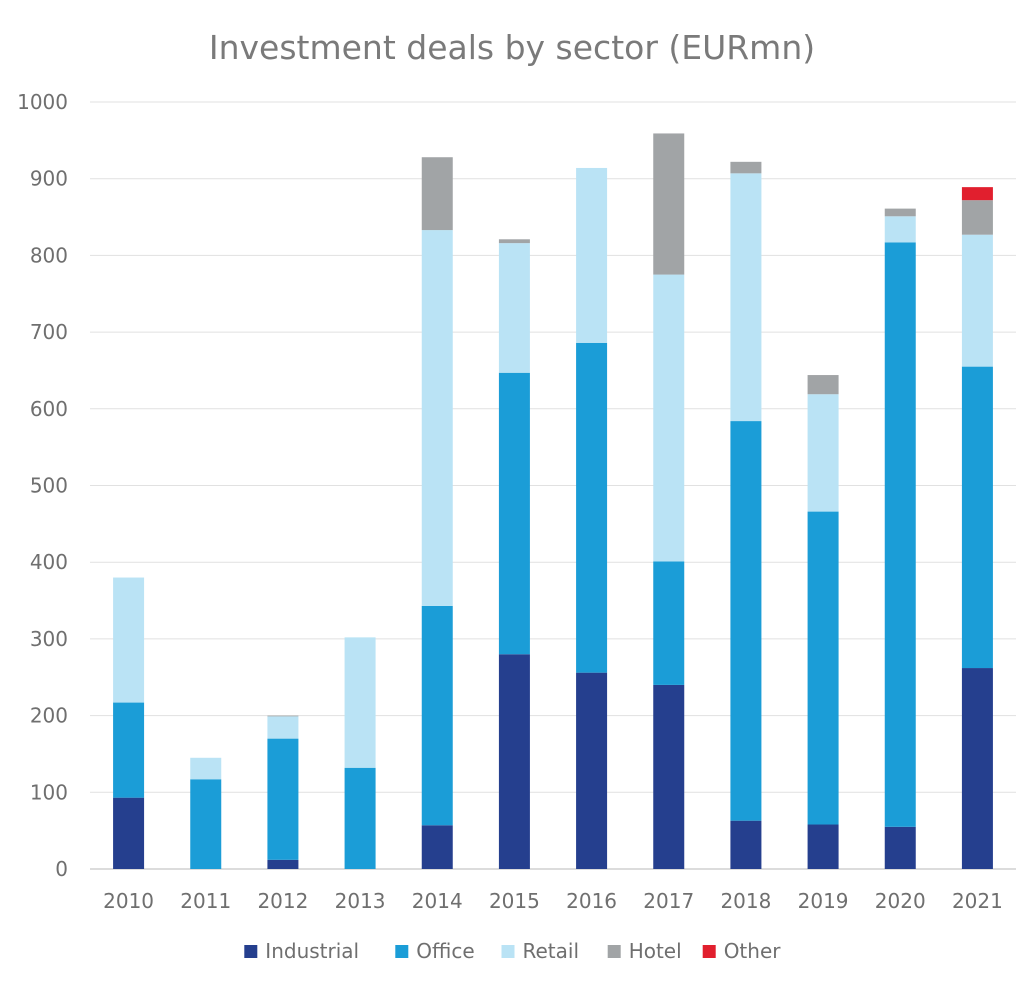  What do you see at coordinates (977, 901) in the screenshot?
I see `x-tick-label: 2021` at bounding box center [977, 901].